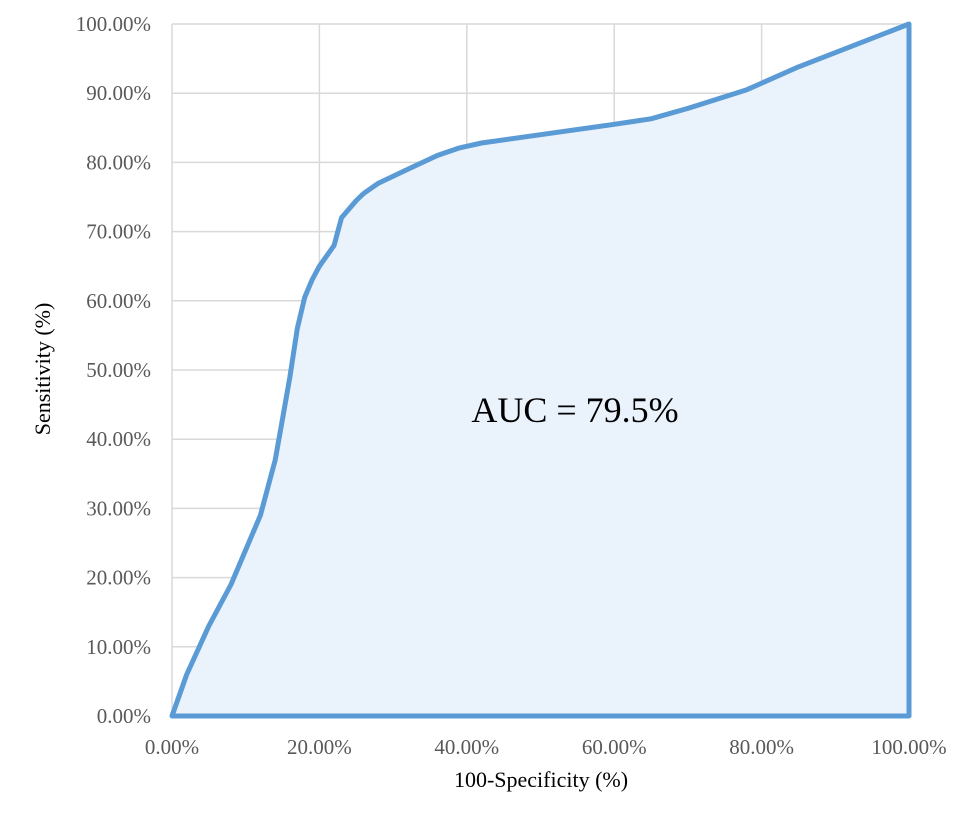 The image size is (976, 824). Describe the element at coordinates (118, 578) in the screenshot. I see `y-tick-label: 20.00%` at that location.